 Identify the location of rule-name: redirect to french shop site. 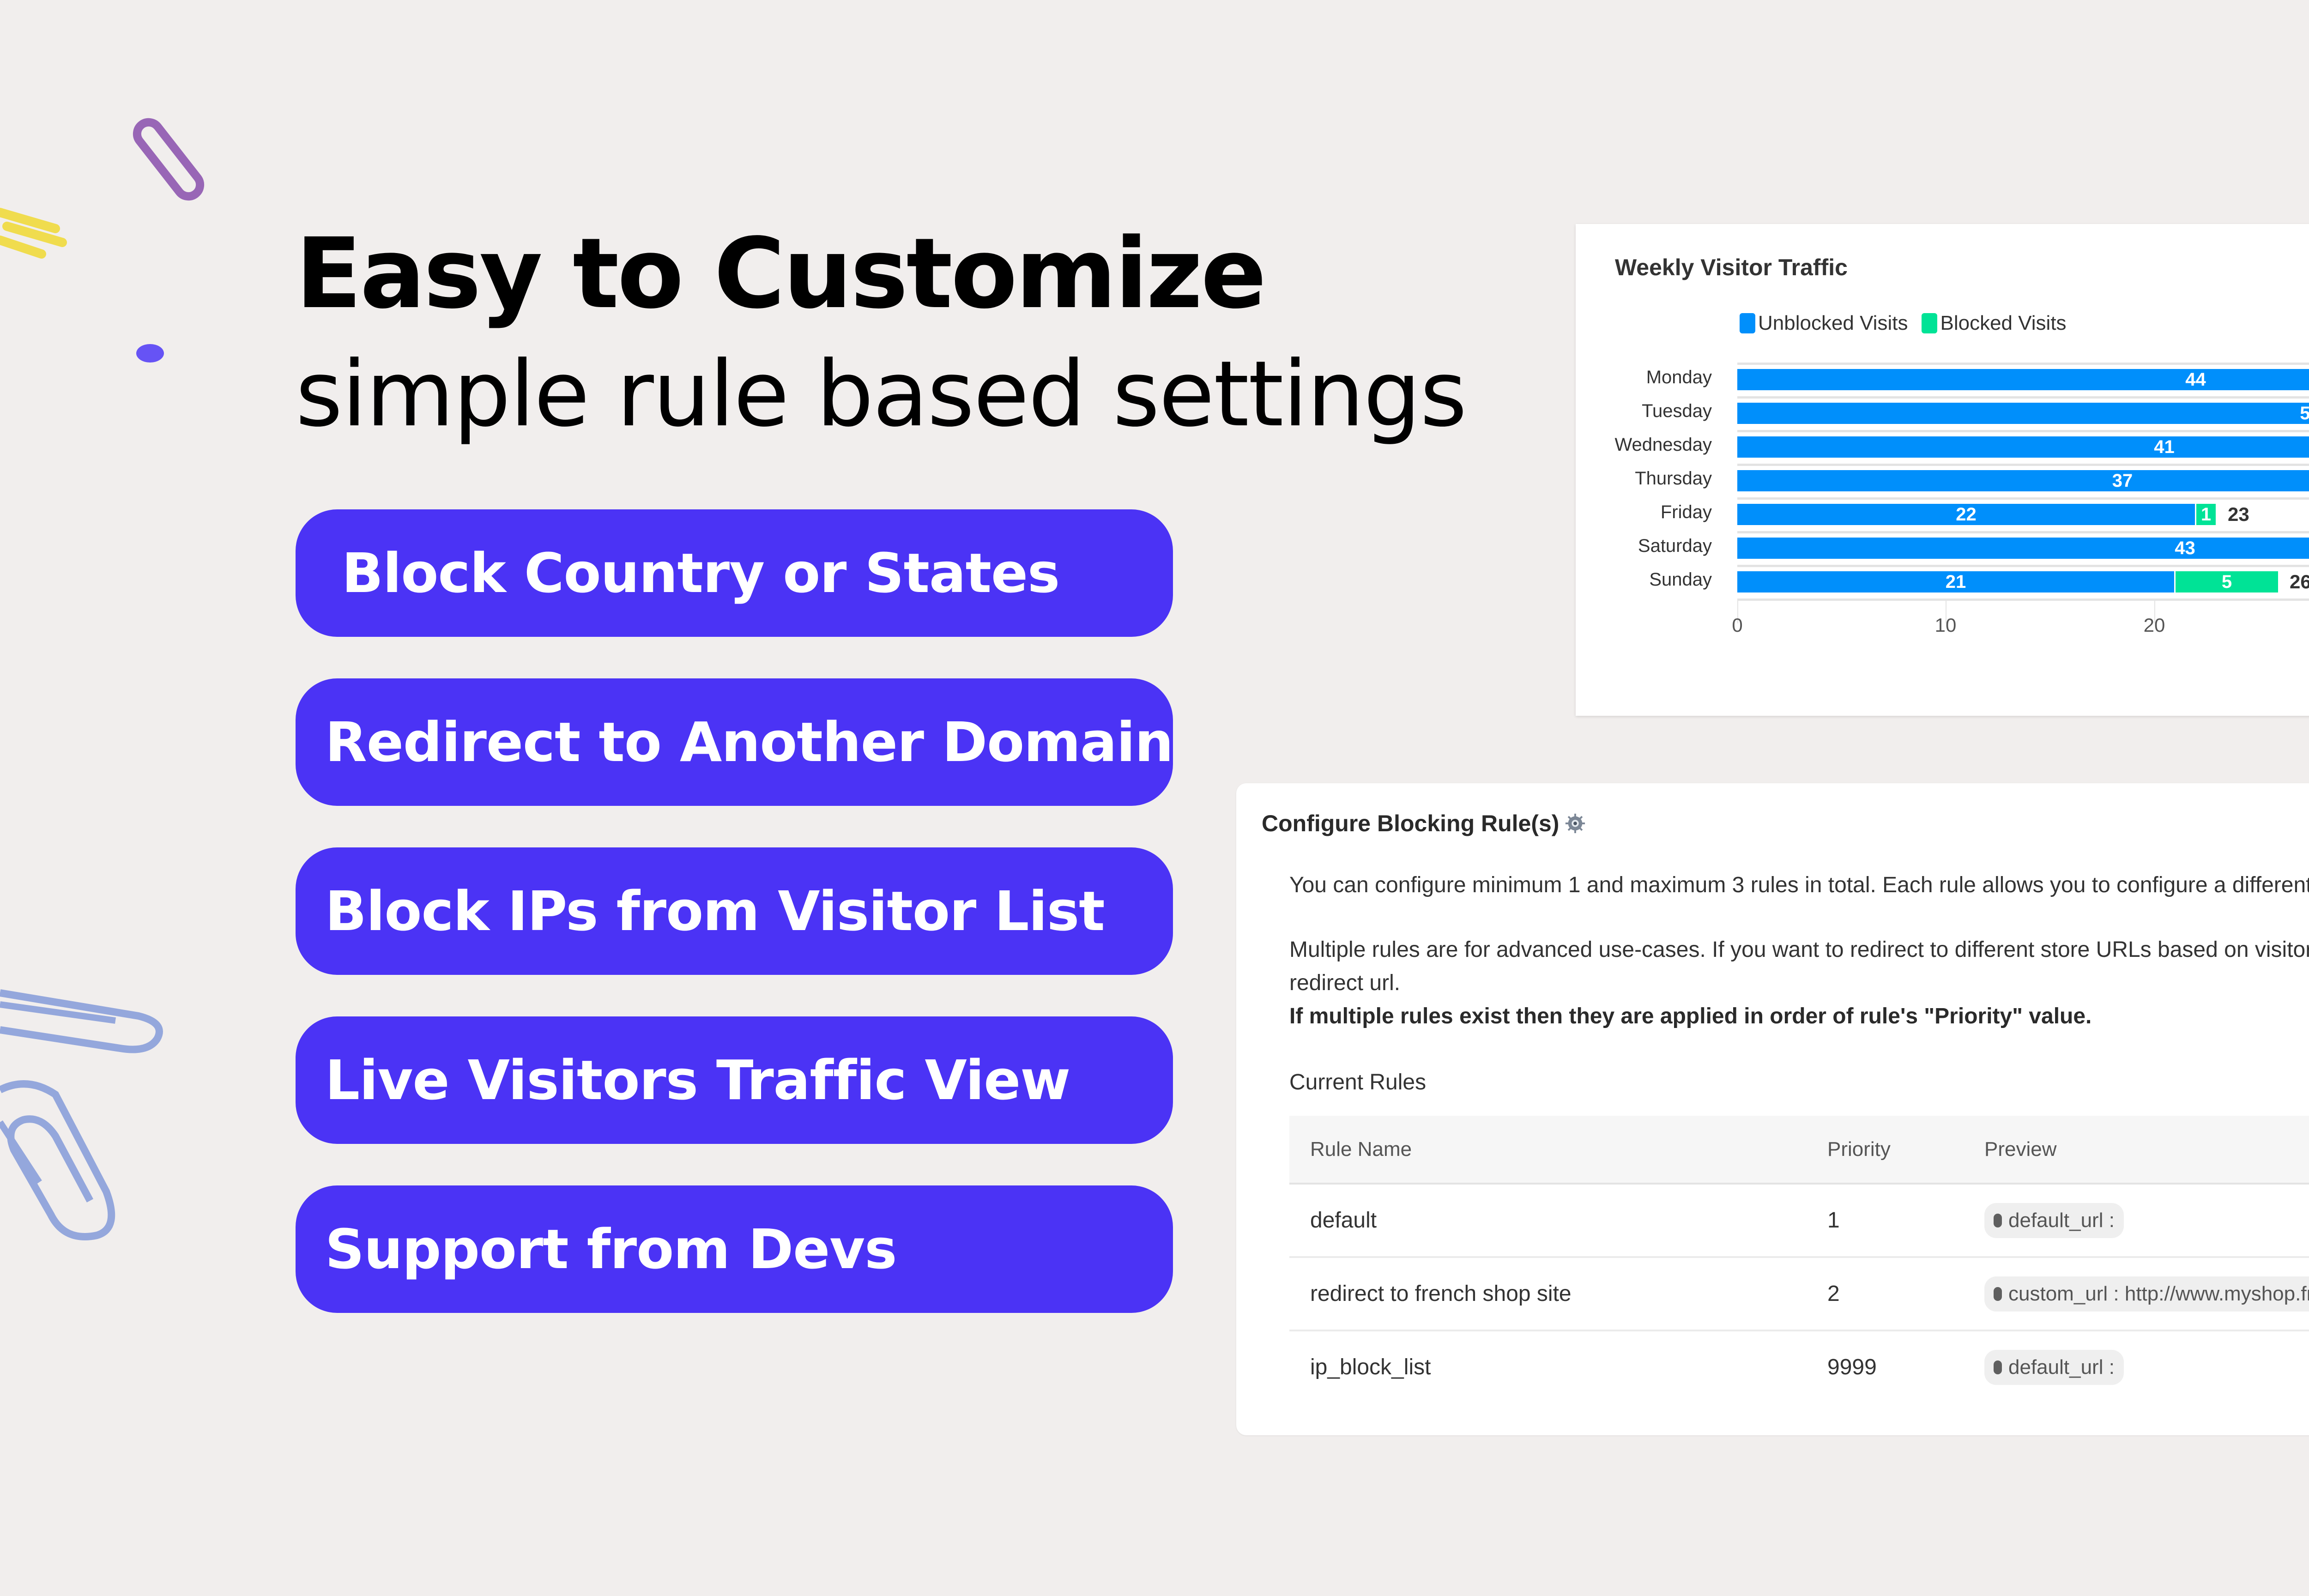
(1441, 1294).